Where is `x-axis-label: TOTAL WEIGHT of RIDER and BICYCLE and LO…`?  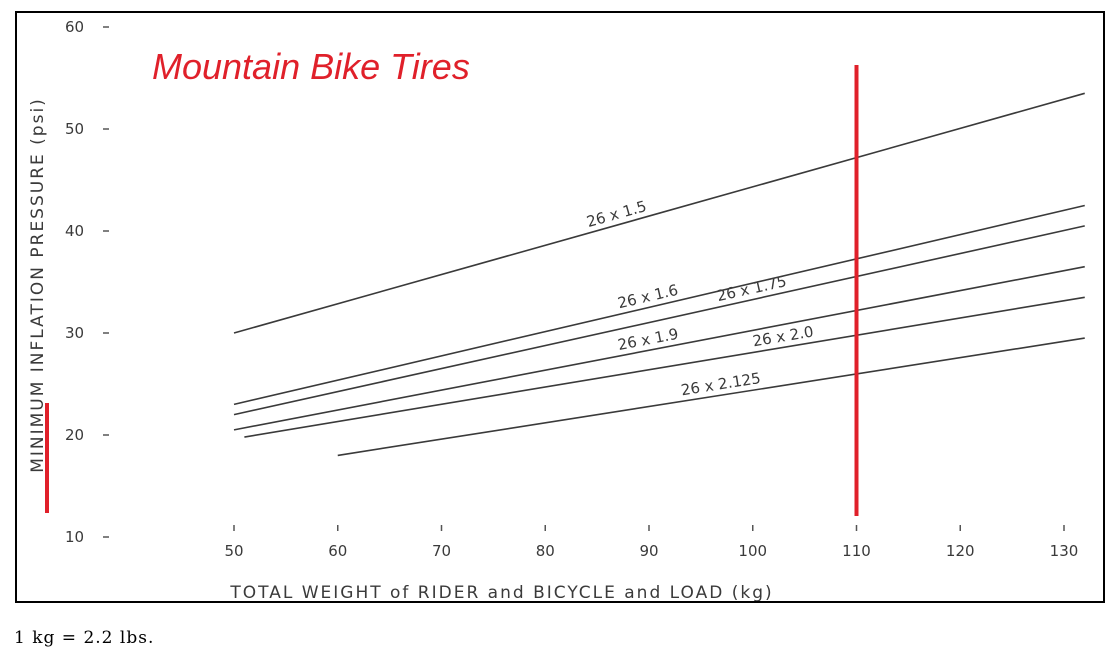
x-axis-label: TOTAL WEIGHT of RIDER and BICYCLE and LO… is located at coordinates (501, 593).